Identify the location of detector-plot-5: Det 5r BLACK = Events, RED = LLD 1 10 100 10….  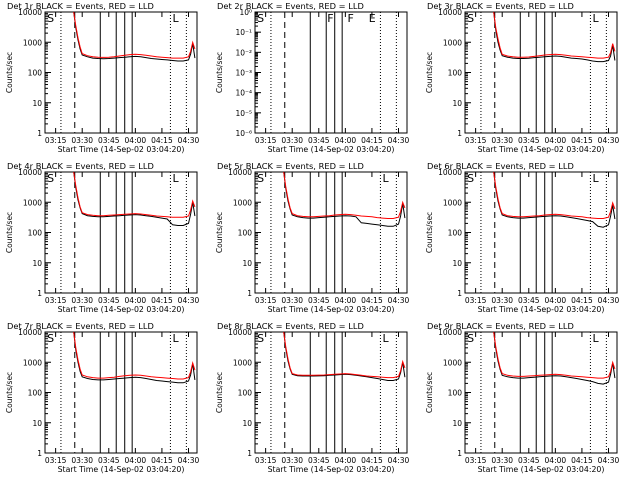
(312, 237).